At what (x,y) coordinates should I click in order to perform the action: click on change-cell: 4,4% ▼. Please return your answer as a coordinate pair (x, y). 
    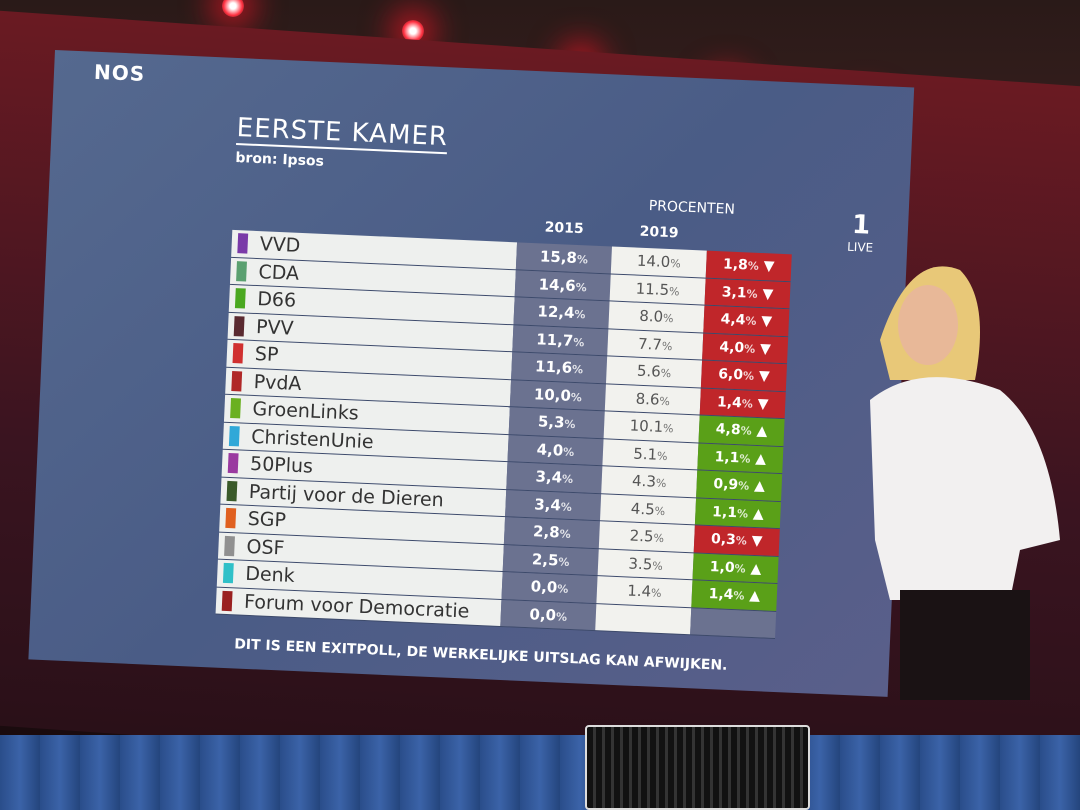
    Looking at the image, I should click on (746, 320).